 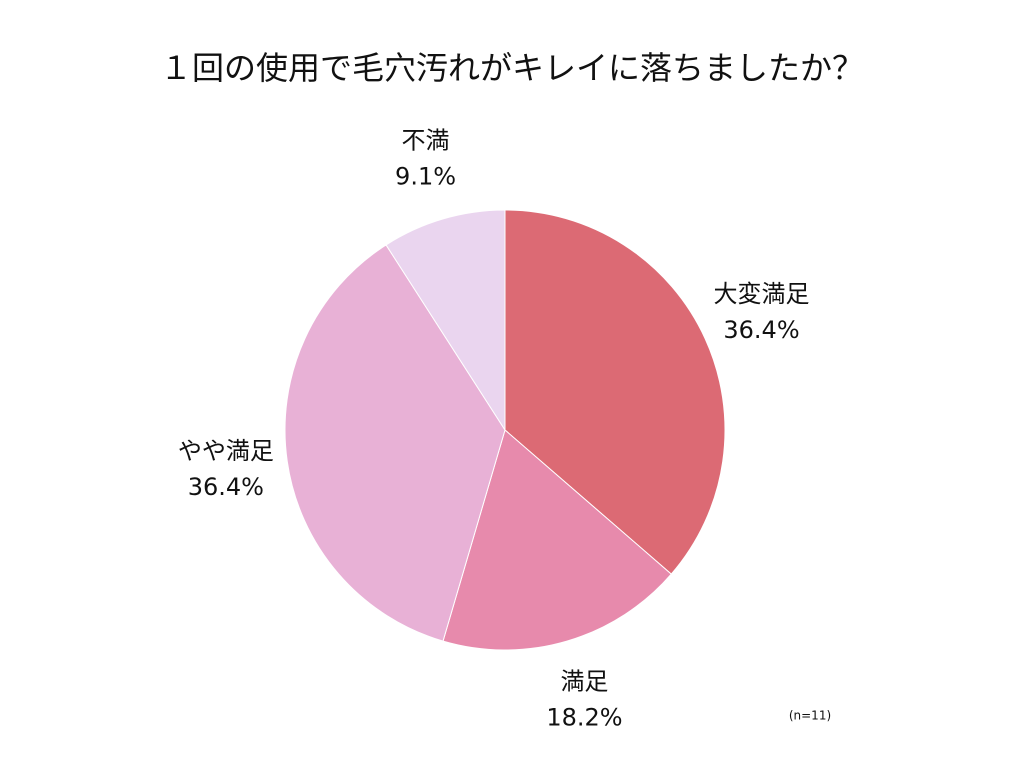 What do you see at coordinates (226, 451) in the screenshot?
I see `slice-label: やや満足` at bounding box center [226, 451].